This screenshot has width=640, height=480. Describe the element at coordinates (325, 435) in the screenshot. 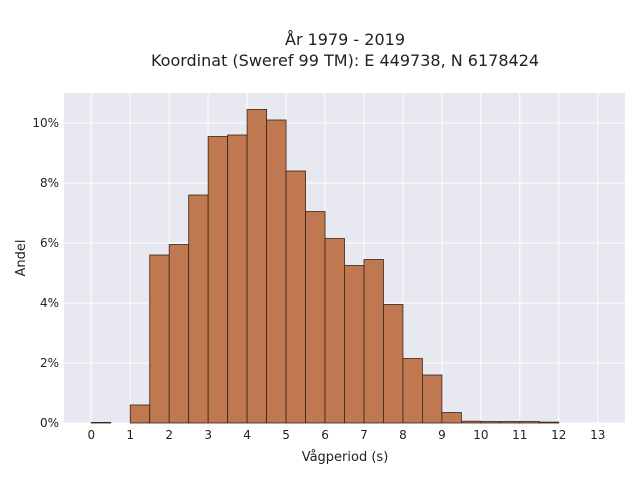

I see `x-tick-label: 6` at that location.